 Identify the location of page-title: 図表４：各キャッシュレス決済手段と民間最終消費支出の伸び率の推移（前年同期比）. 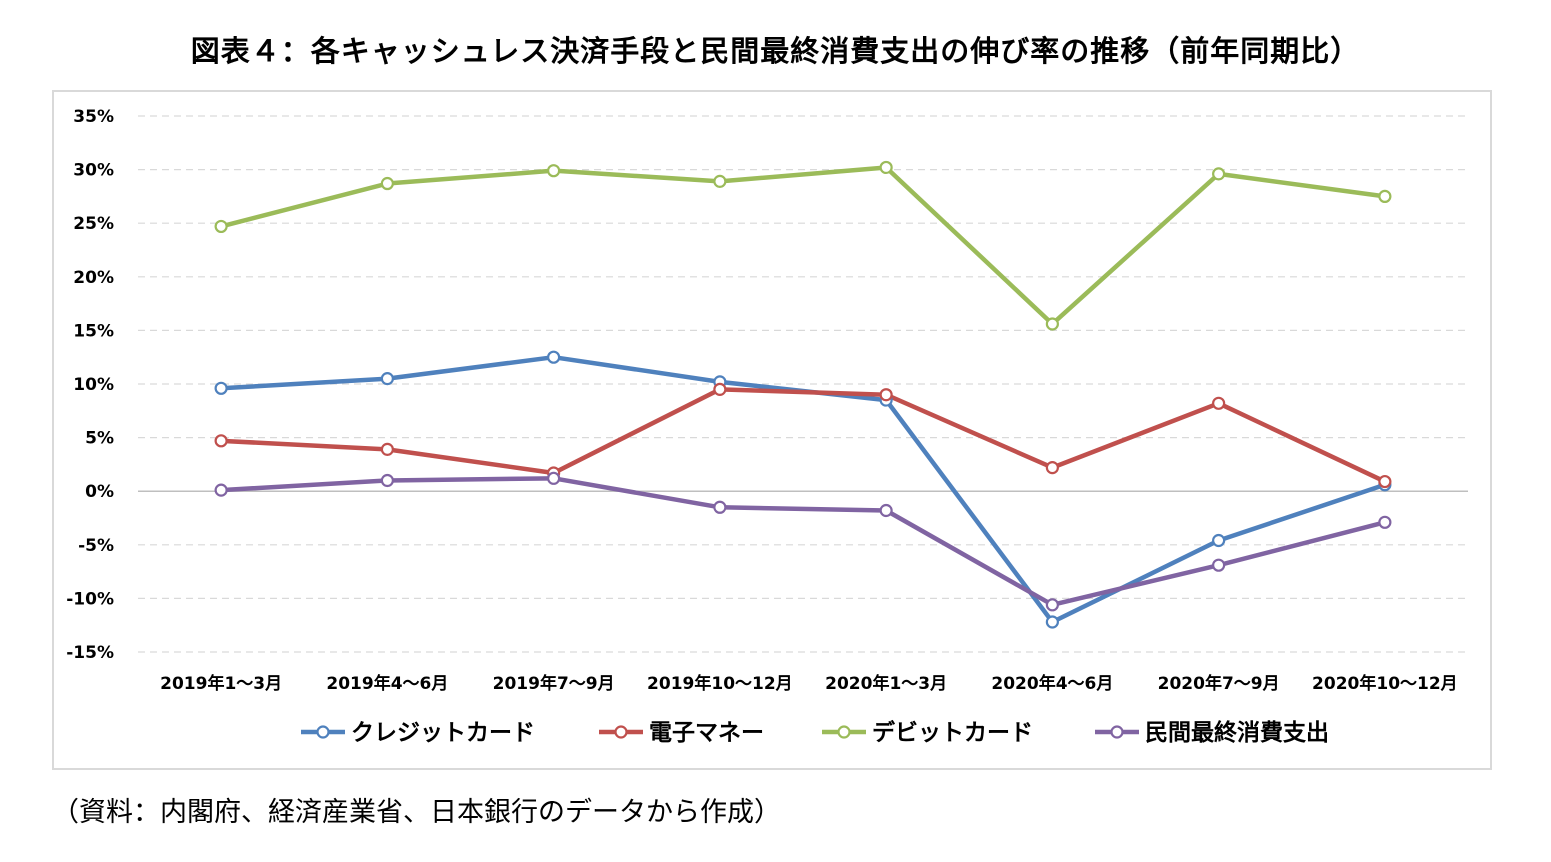
(775, 51).